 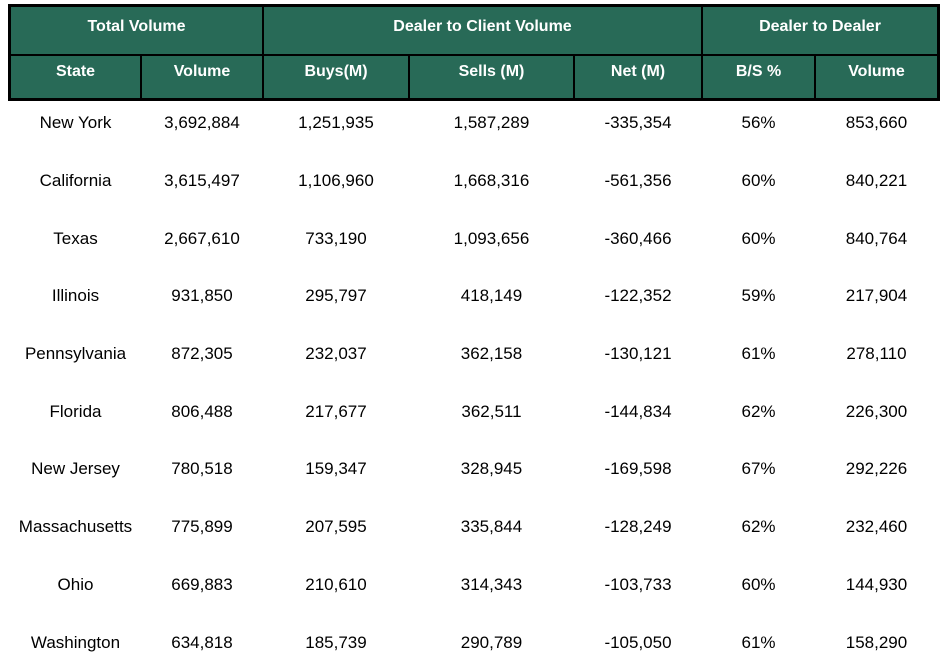 I want to click on column-header-buys-m: Buys(M), so click(x=337, y=77).